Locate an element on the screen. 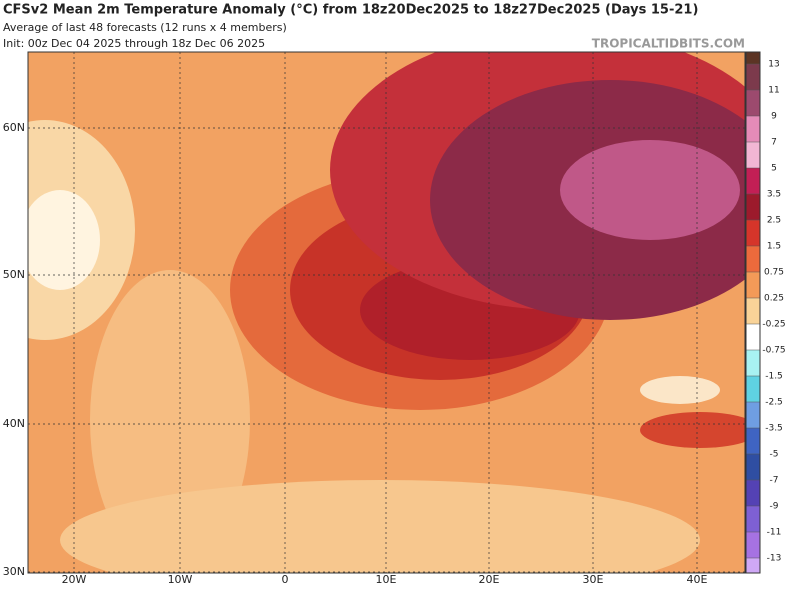 The width and height of the screenshot is (788, 591). colorbar-frame is located at coordinates (753, 312).